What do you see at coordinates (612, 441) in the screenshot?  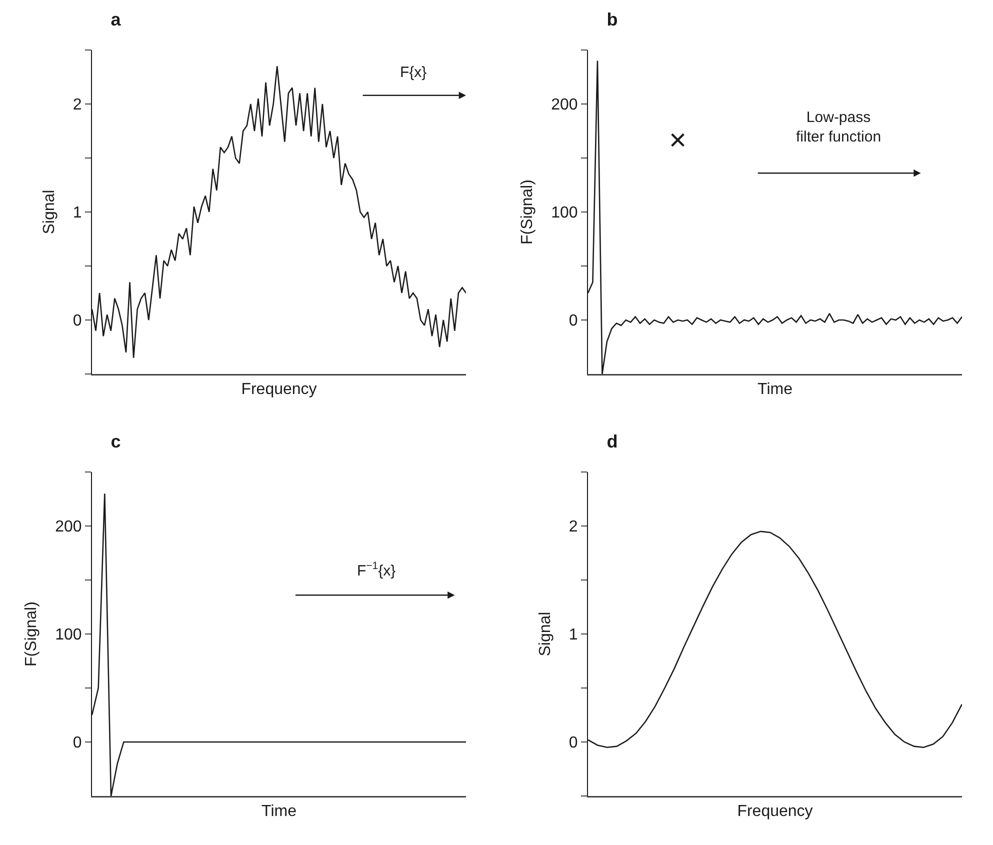 I see `chart-title: d` at bounding box center [612, 441].